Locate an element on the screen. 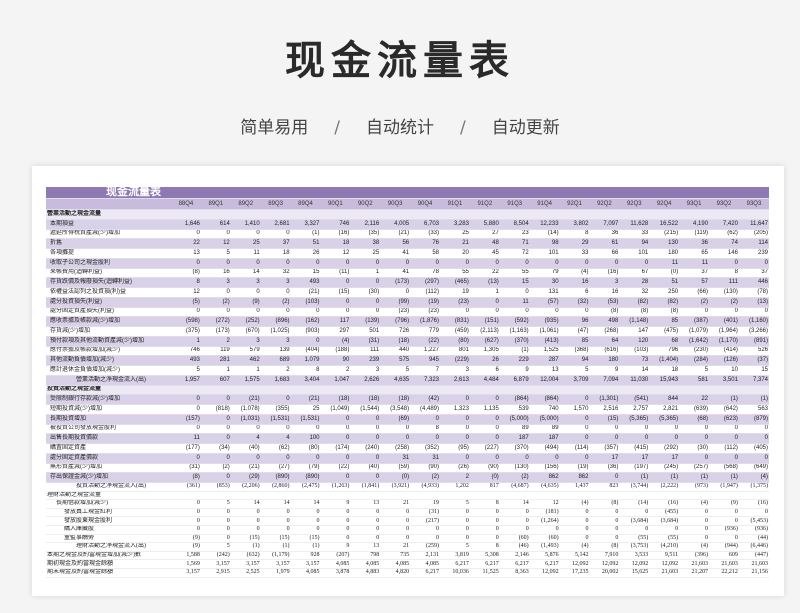 Image resolution: width=800 pixels, height=613 pixels. row-label: 投資活動之現金流量 is located at coordinates (108, 390).